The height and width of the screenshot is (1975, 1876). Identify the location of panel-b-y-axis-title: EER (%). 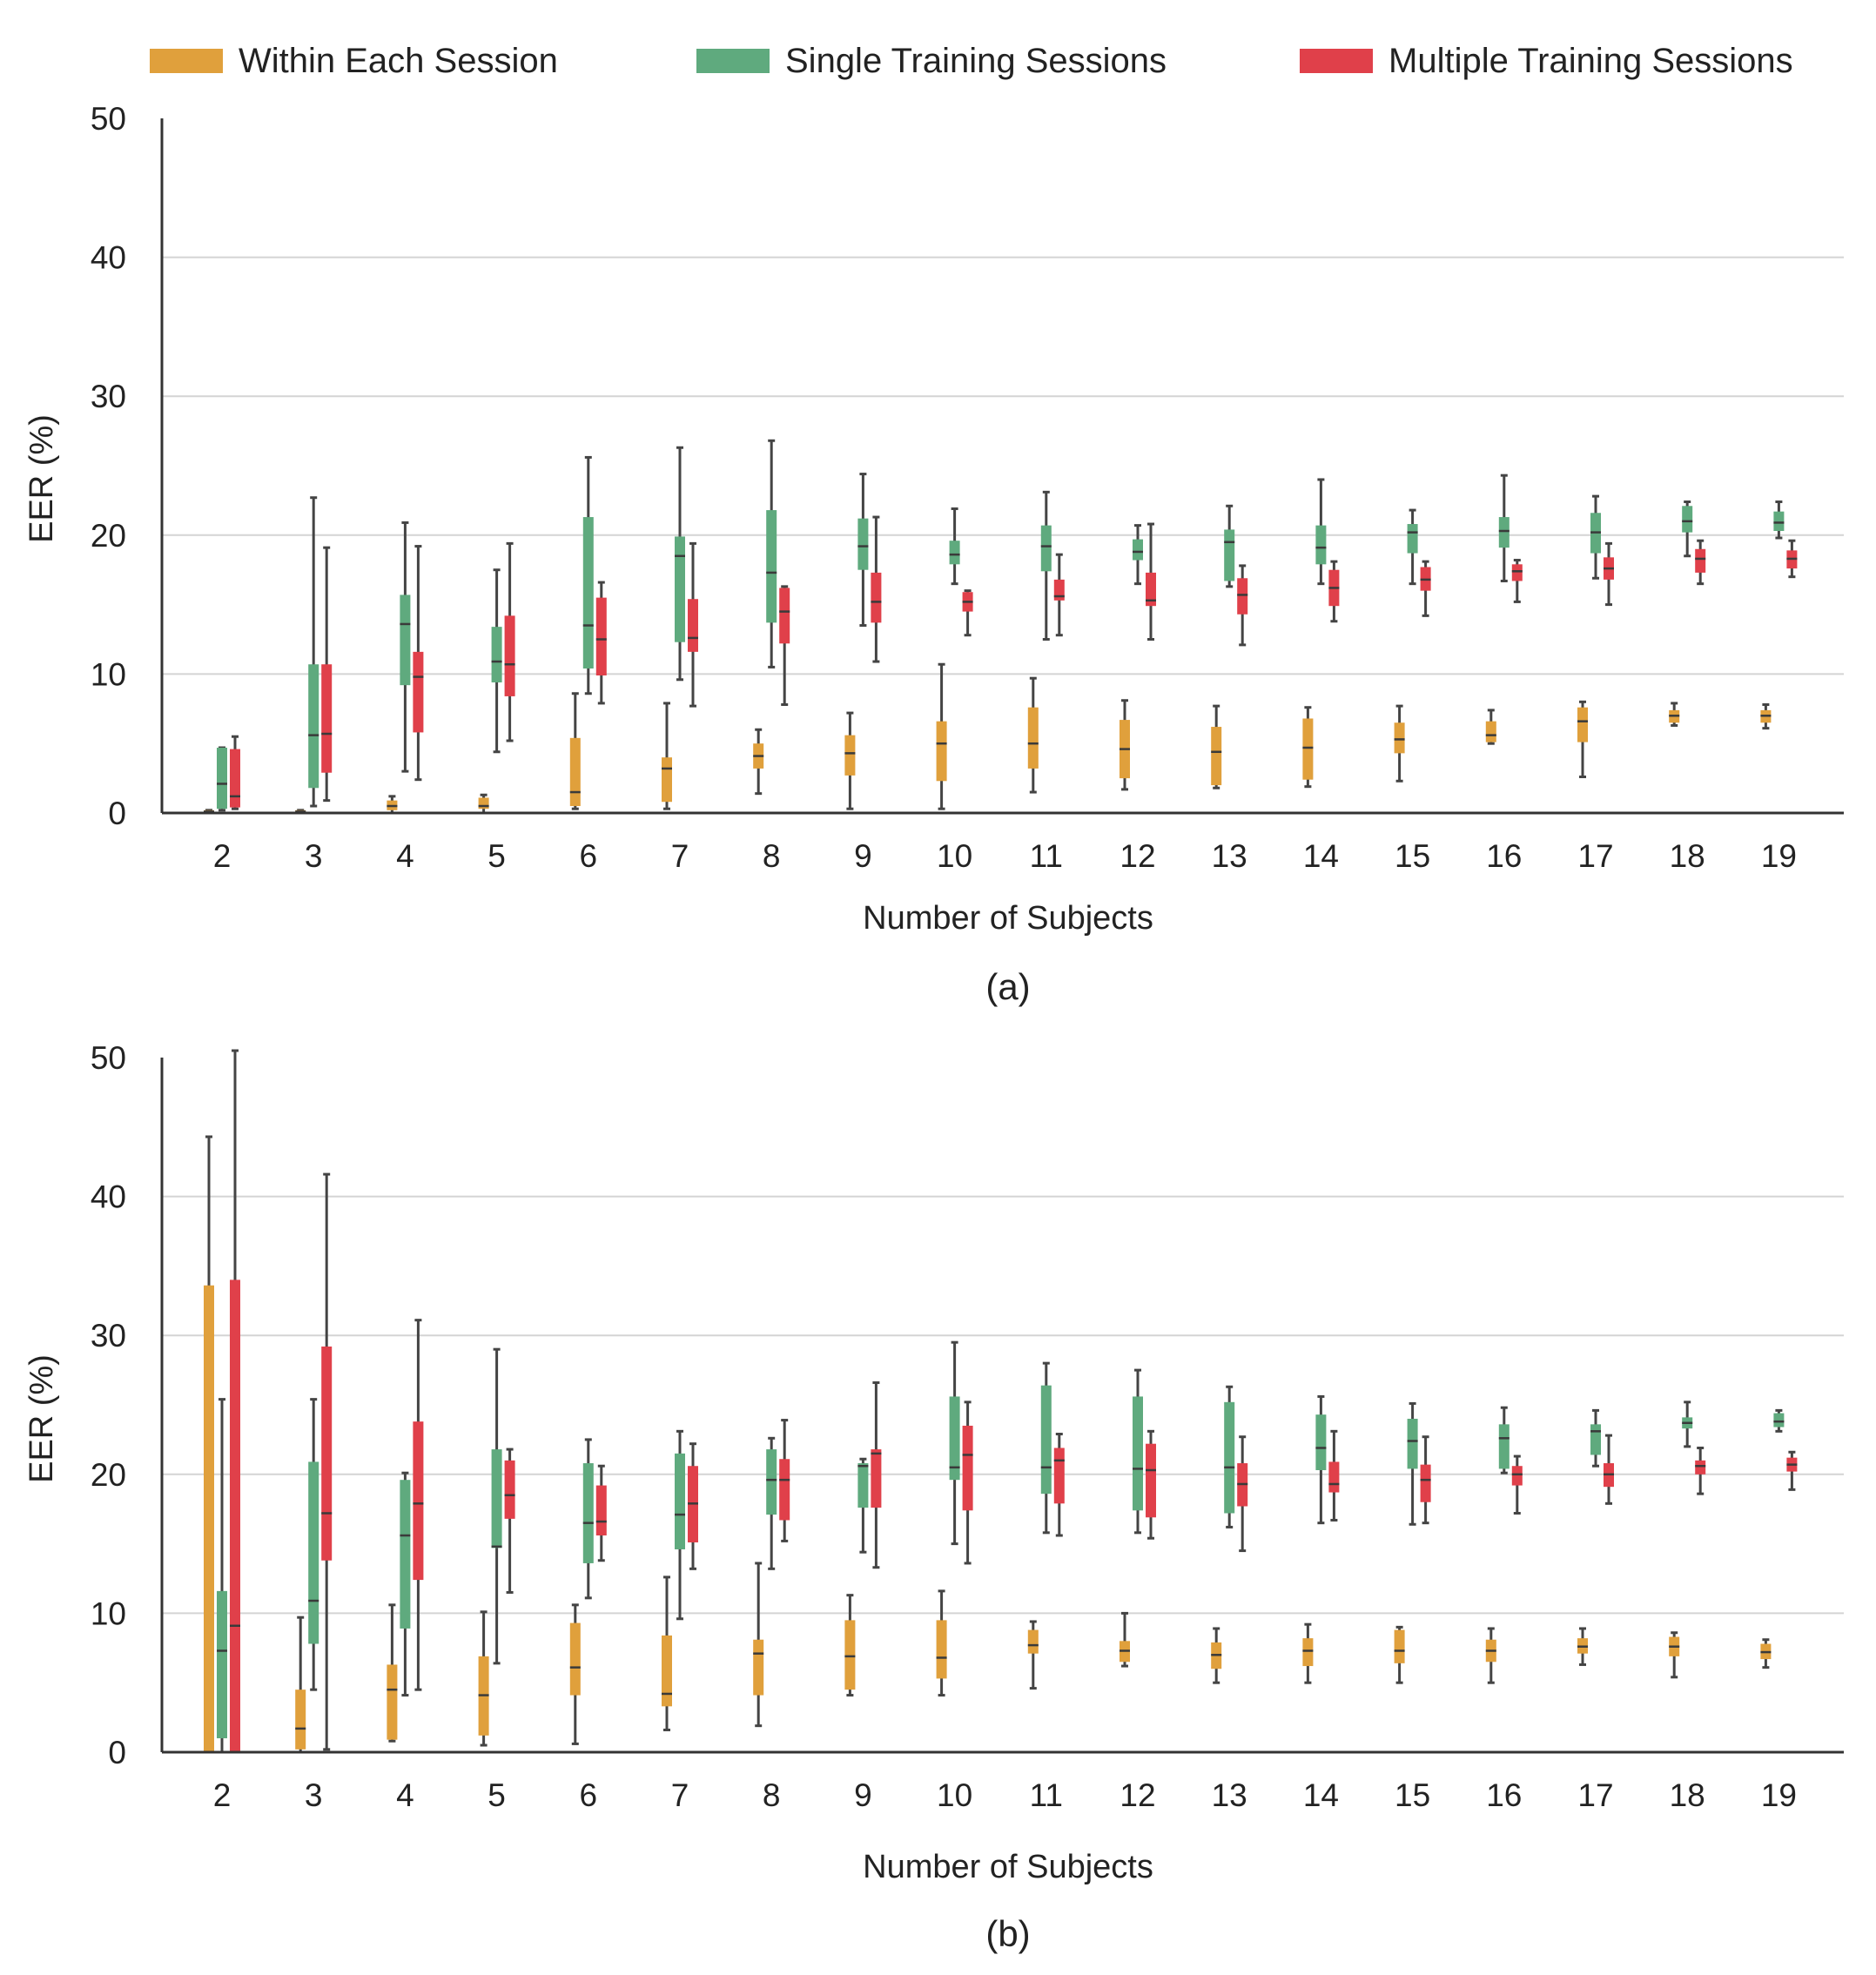
(42, 1418).